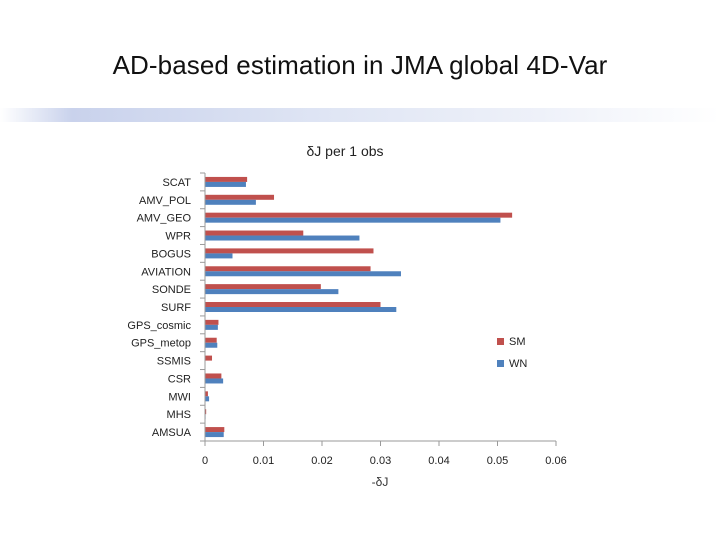 This screenshot has height=540, width=720. What do you see at coordinates (165, 201) in the screenshot?
I see `category-label: AMV_POL` at bounding box center [165, 201].